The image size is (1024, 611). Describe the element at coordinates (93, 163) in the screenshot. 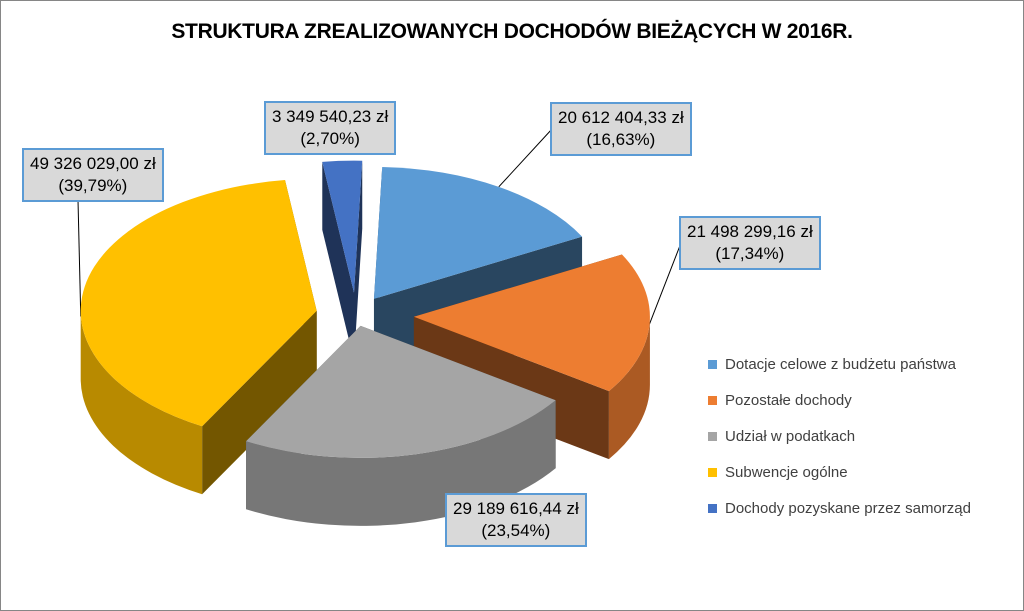

I see `data-label-value: 49 326 029,00 zł` at that location.